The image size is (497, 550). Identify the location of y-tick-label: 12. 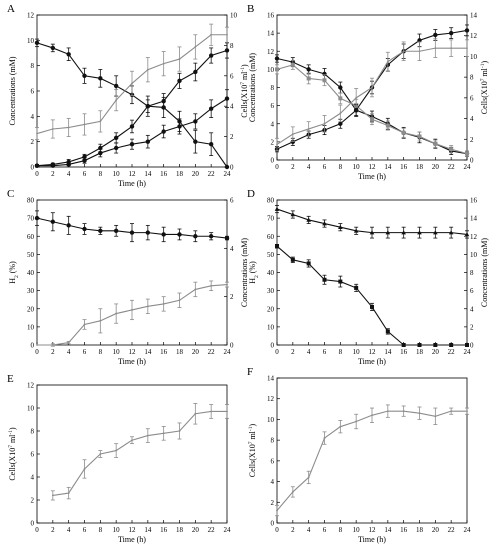
(31, 16).